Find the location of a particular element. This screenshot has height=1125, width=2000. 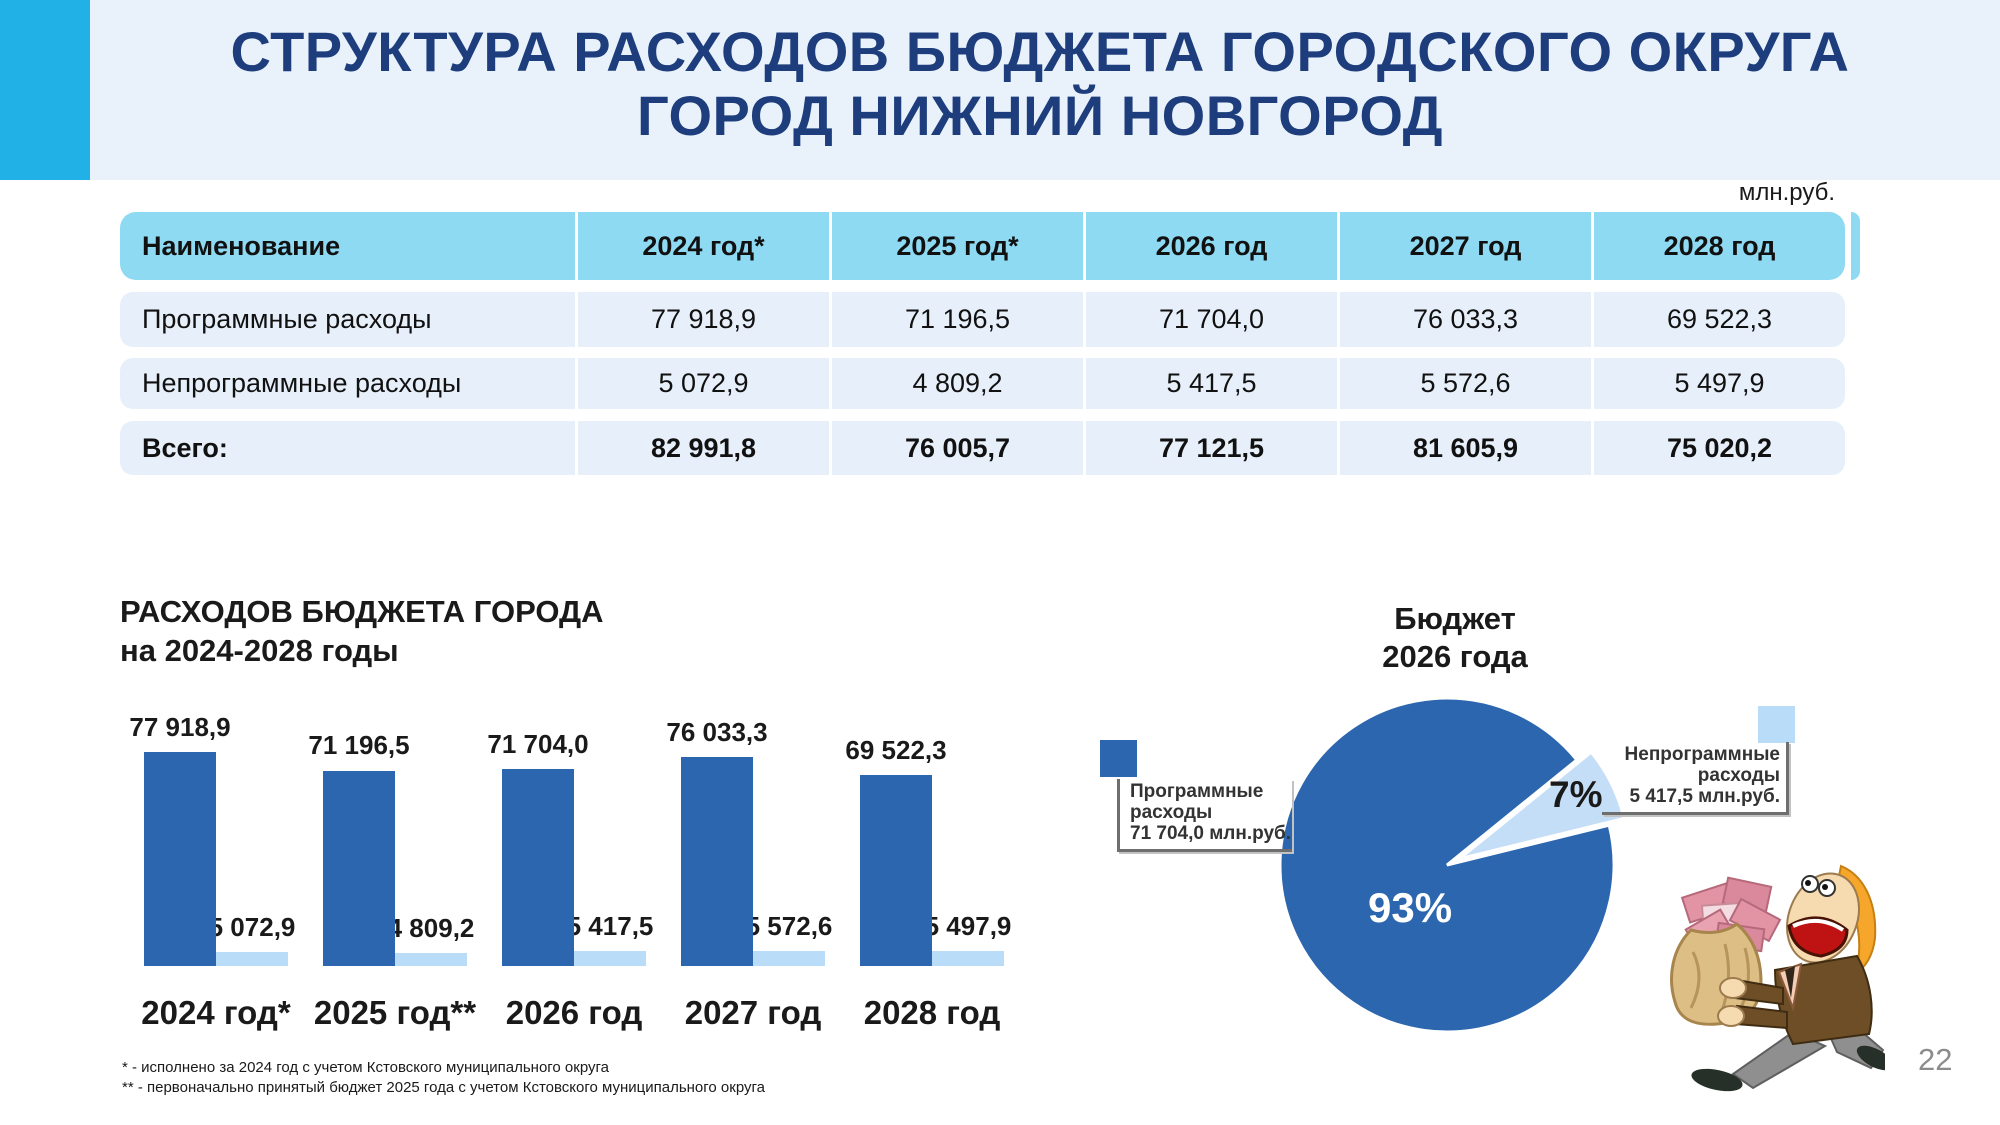

pie-chart is located at coordinates (1451, 865).